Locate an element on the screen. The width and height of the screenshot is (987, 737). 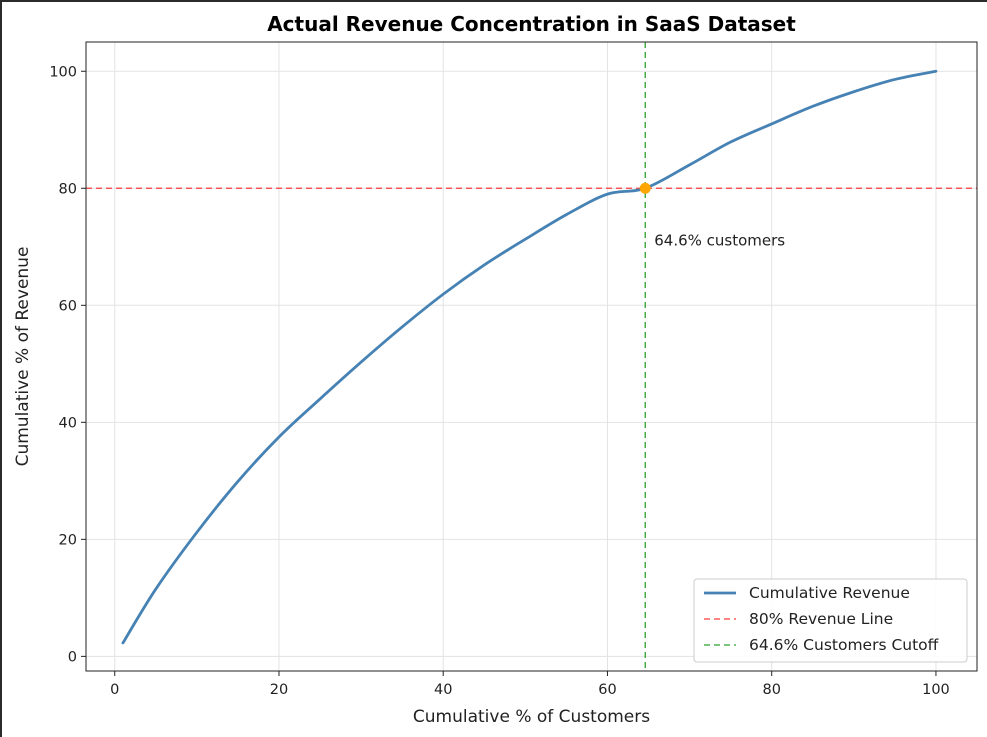
x-tick-label: 80 is located at coordinates (771, 690).